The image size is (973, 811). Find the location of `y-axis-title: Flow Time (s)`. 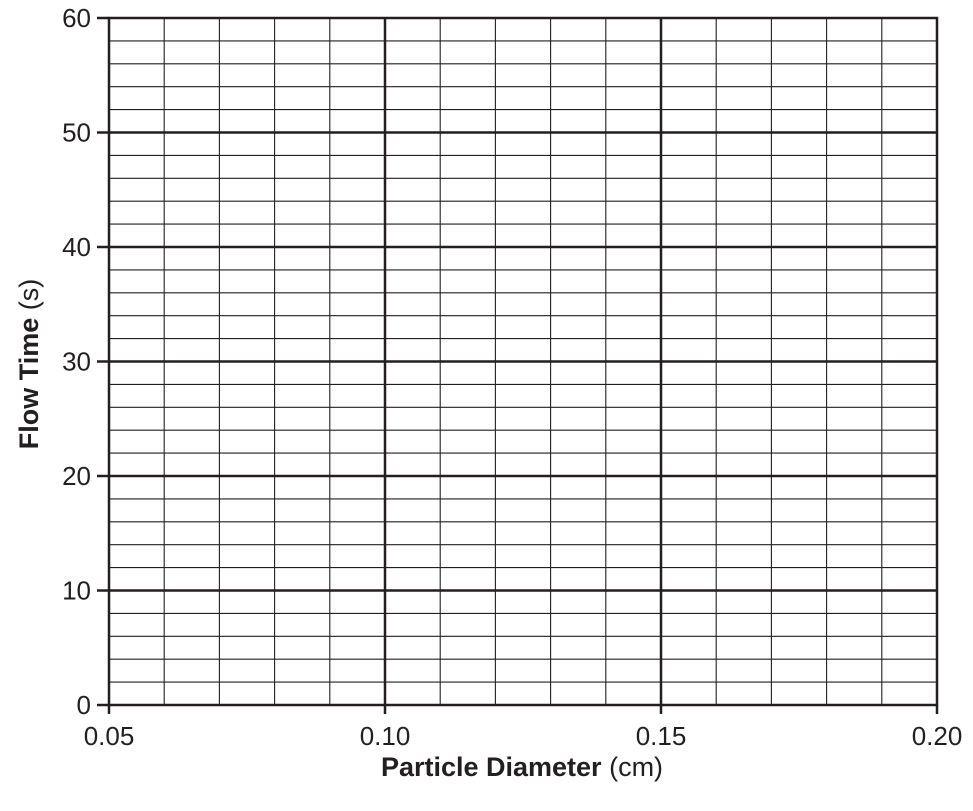

y-axis-title: Flow Time (s) is located at coordinates (29, 364).